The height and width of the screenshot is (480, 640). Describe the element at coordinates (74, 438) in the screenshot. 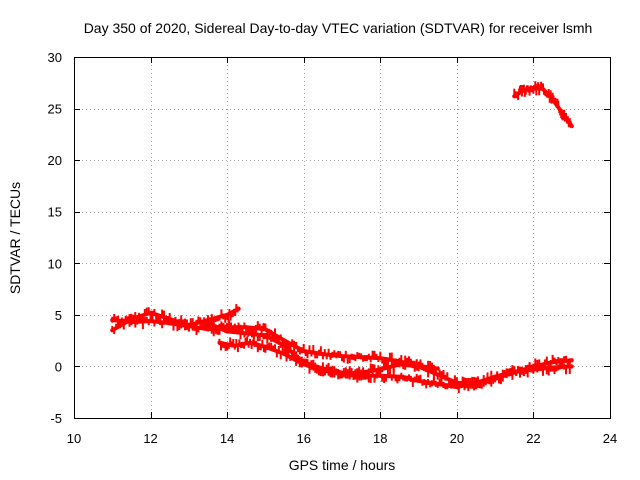

I see `x-tick-label: 10` at that location.